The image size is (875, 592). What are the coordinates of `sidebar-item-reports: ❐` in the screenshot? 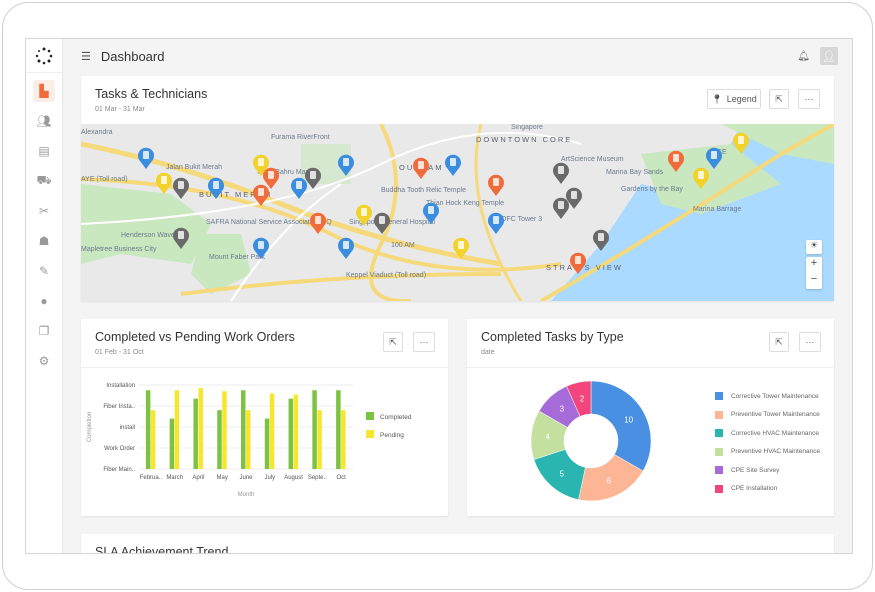 It's located at (44, 331).